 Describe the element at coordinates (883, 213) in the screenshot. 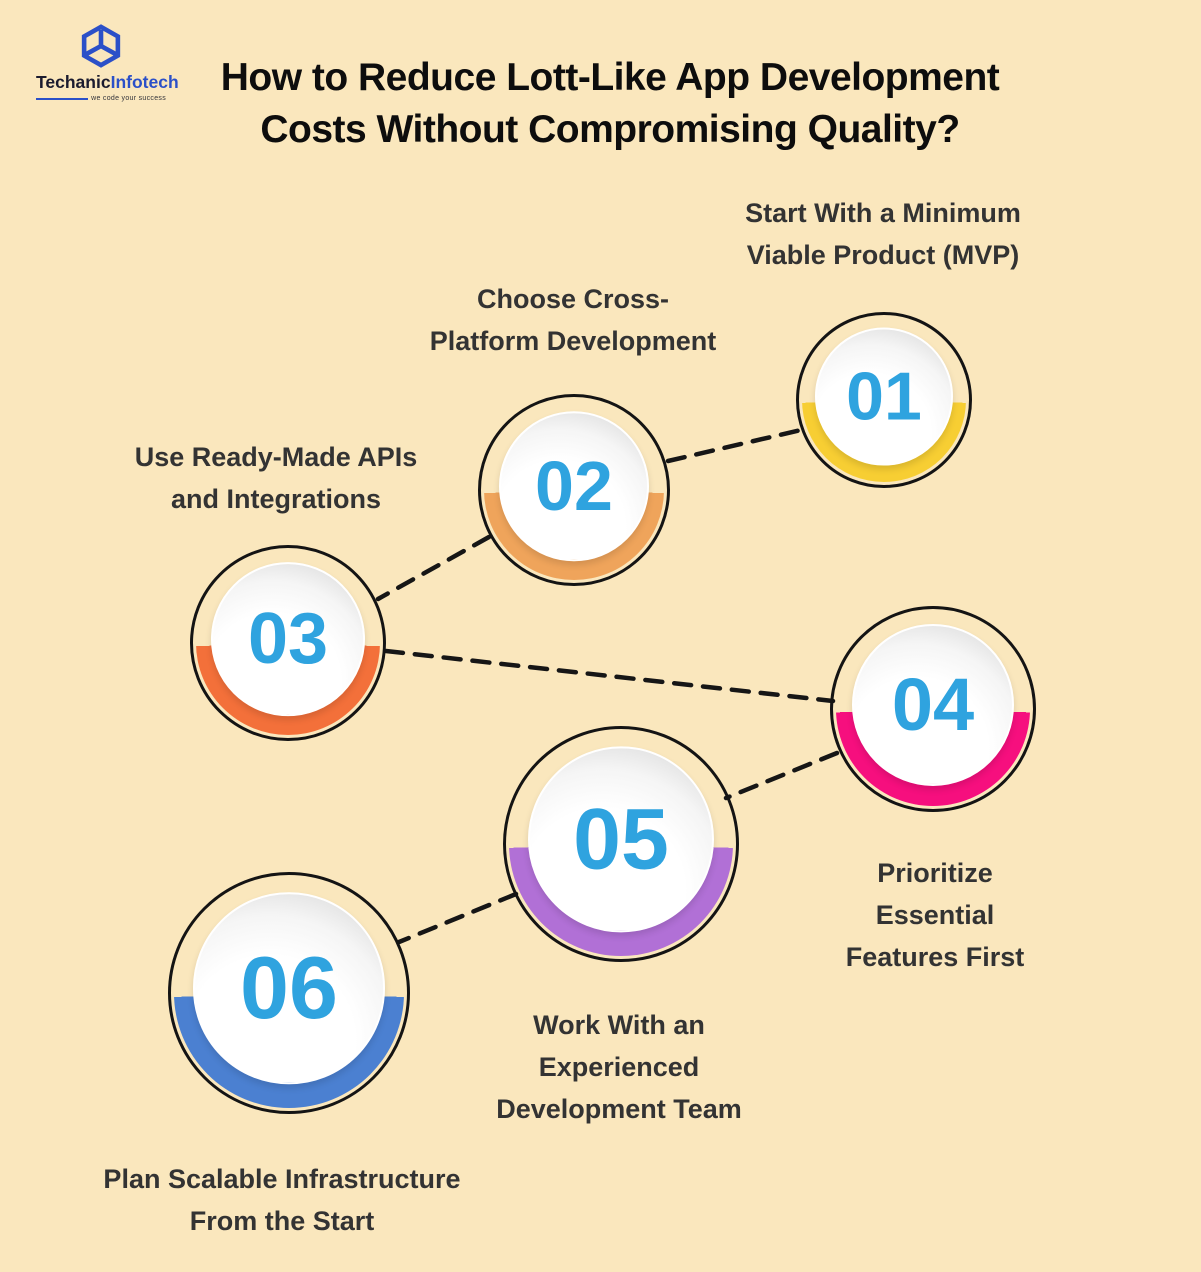

I see `step-01-label-line1: Start With a Minimum` at that location.